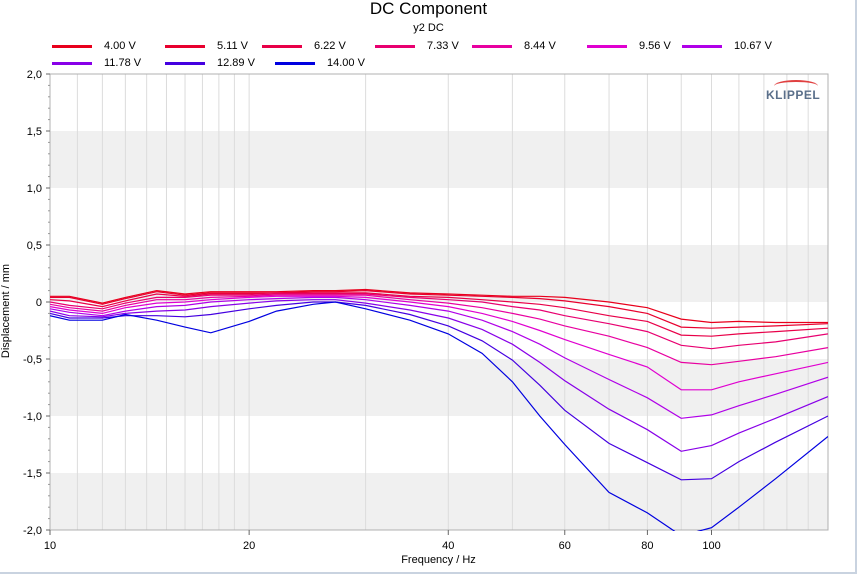 This screenshot has height=574, width=857. What do you see at coordinates (346, 63) in the screenshot?
I see `legend-label: 14.00 V` at bounding box center [346, 63].